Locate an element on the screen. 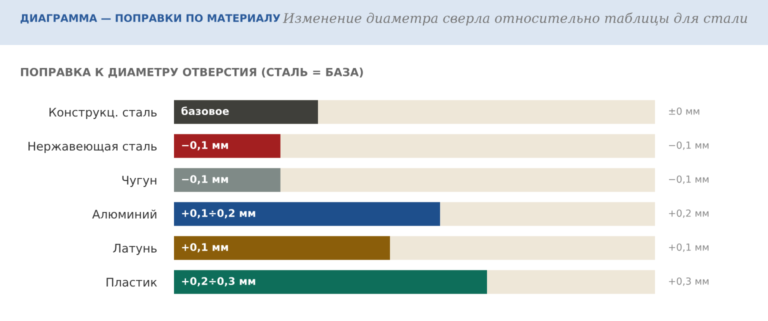  y-tick-label: Нержавеющая сталь is located at coordinates (92, 147).